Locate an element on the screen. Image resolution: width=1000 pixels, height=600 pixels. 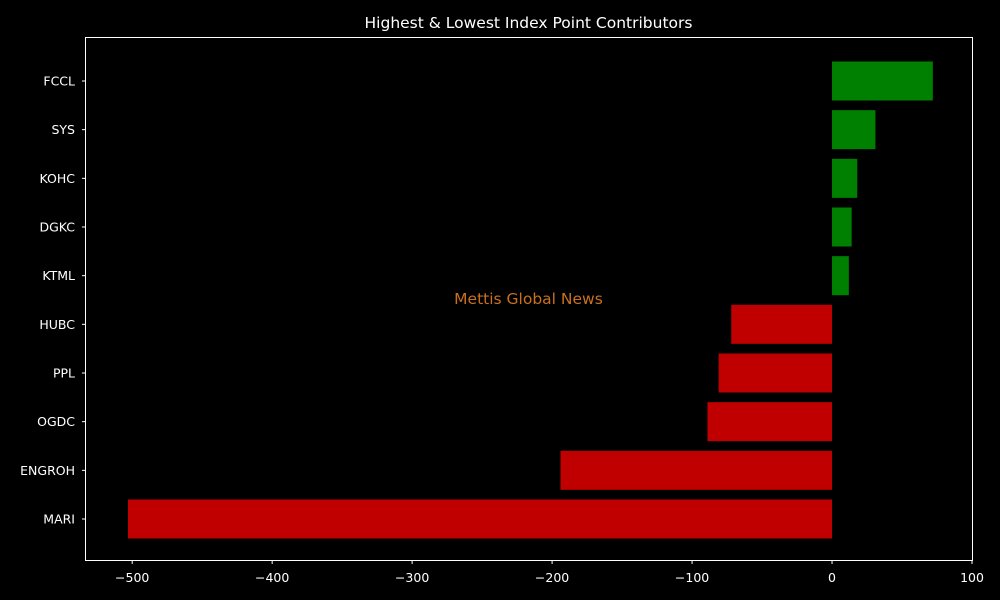
bar-sys is located at coordinates (854, 130).